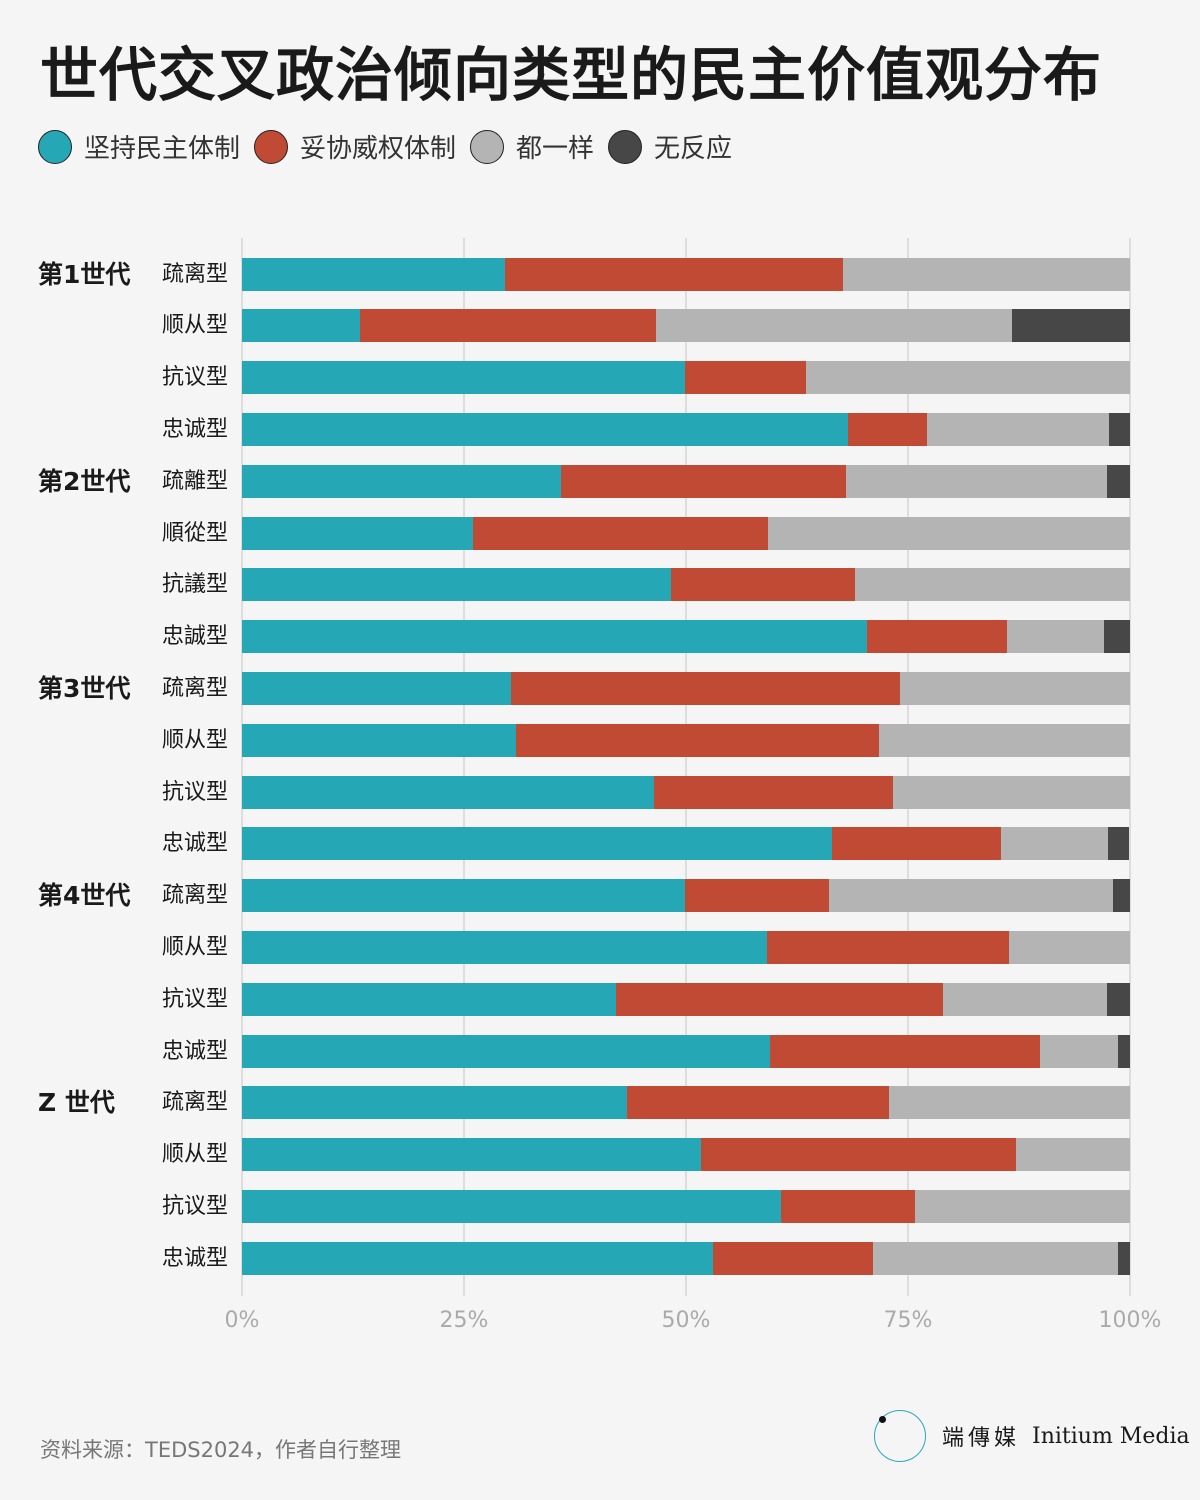  What do you see at coordinates (84, 274) in the screenshot?
I see `generation-label: 第1世代` at bounding box center [84, 274].